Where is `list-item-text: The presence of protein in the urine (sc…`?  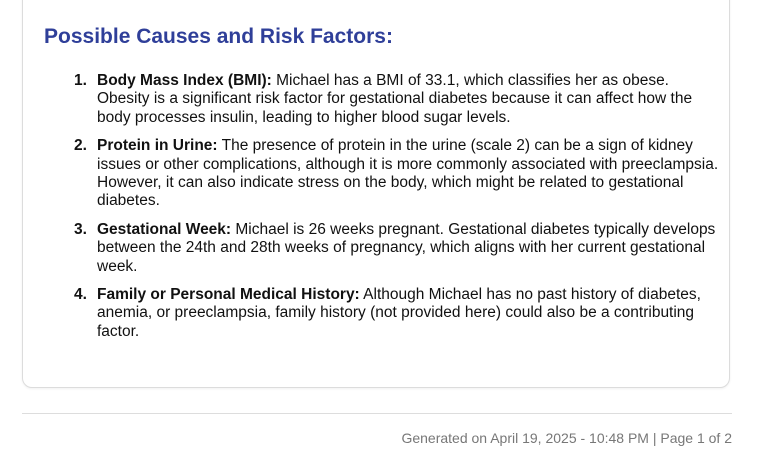
list-item-text: The presence of protein in the urine (sc… is located at coordinates (408, 173).